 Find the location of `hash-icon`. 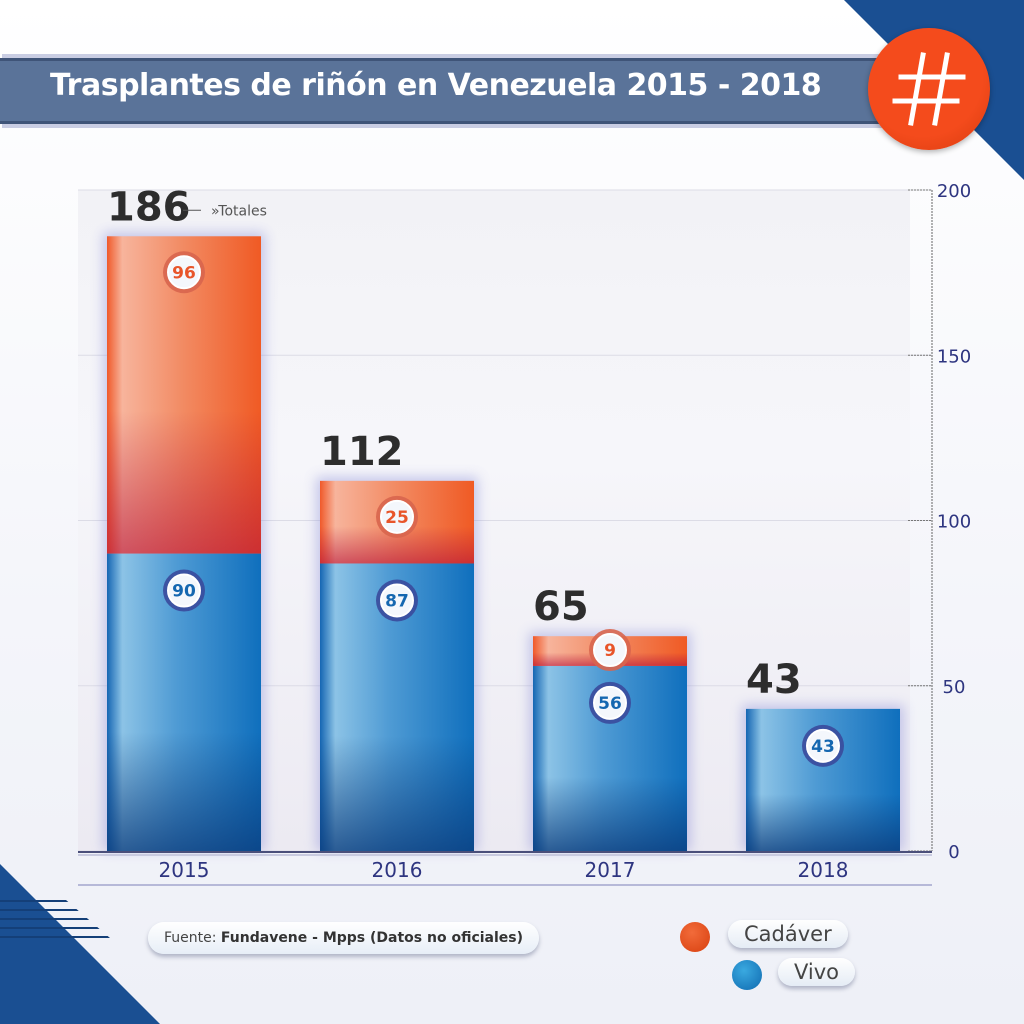

hash-icon is located at coordinates (929, 89).